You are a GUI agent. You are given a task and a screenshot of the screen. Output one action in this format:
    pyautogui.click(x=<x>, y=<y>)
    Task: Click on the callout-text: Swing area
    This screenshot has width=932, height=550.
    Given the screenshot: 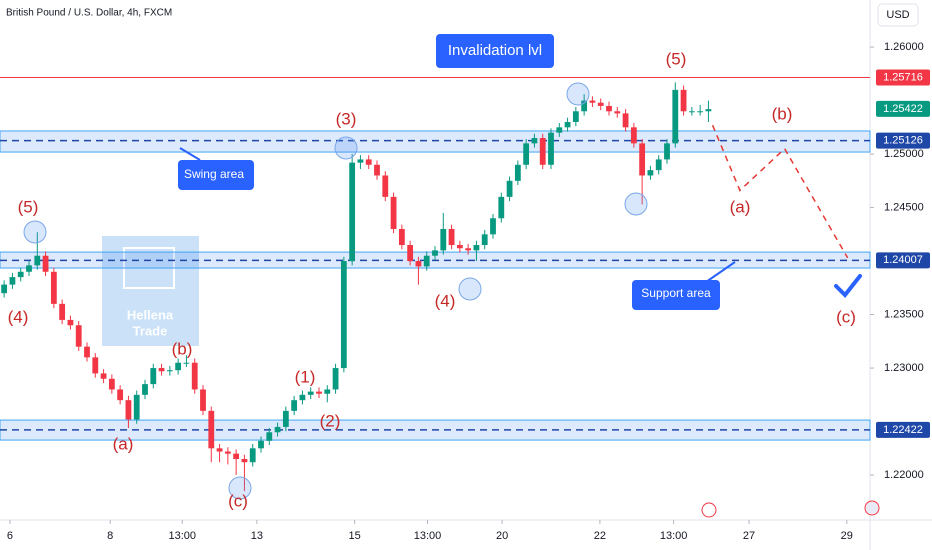 What is the action you would take?
    pyautogui.click(x=214, y=174)
    